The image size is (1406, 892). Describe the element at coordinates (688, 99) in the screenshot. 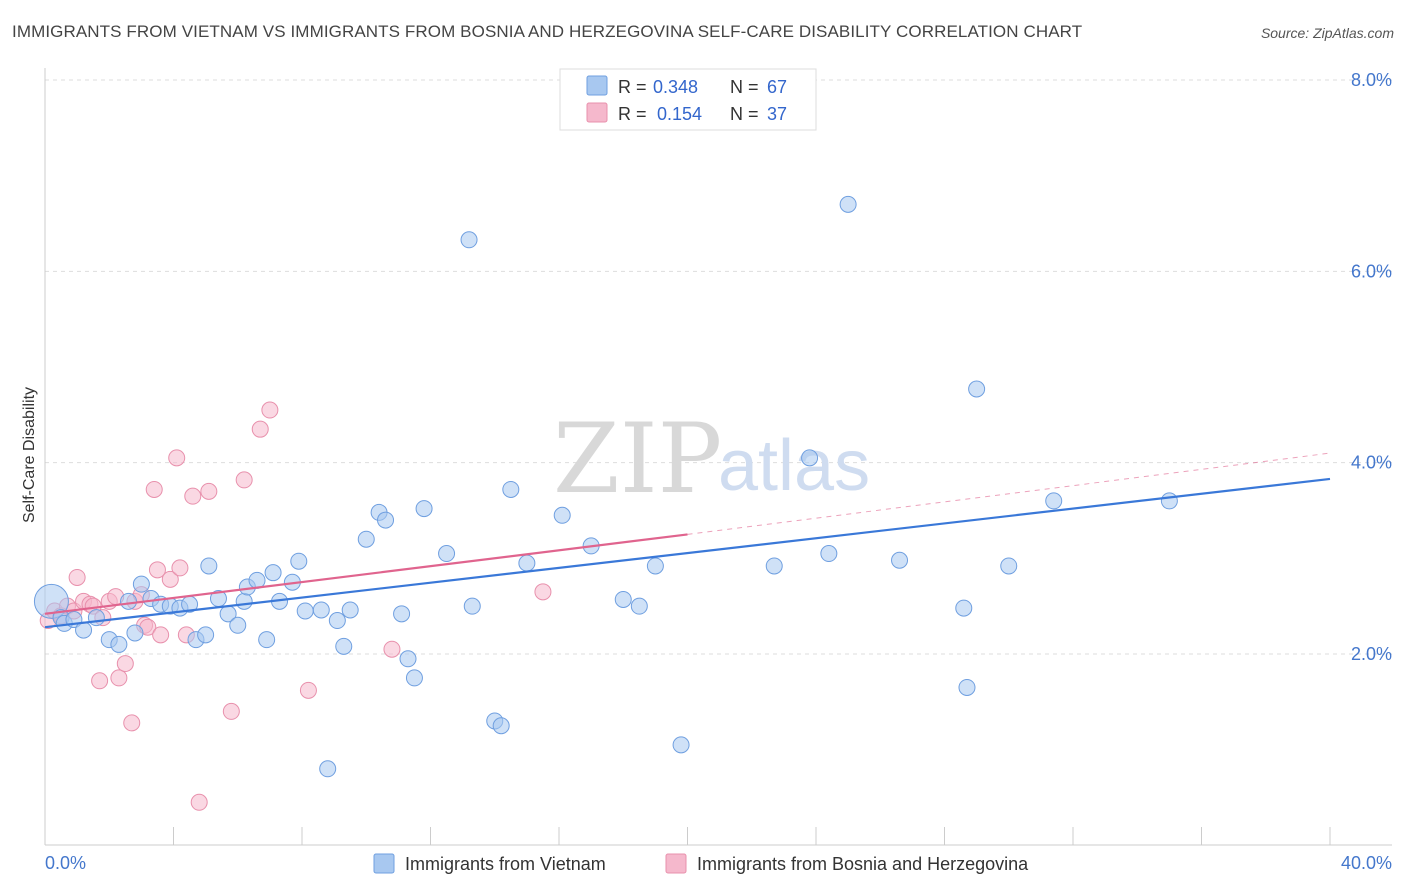

I see `stats-legend: R = 0.348 N = 67 R = 0.154 N = 37` at that location.